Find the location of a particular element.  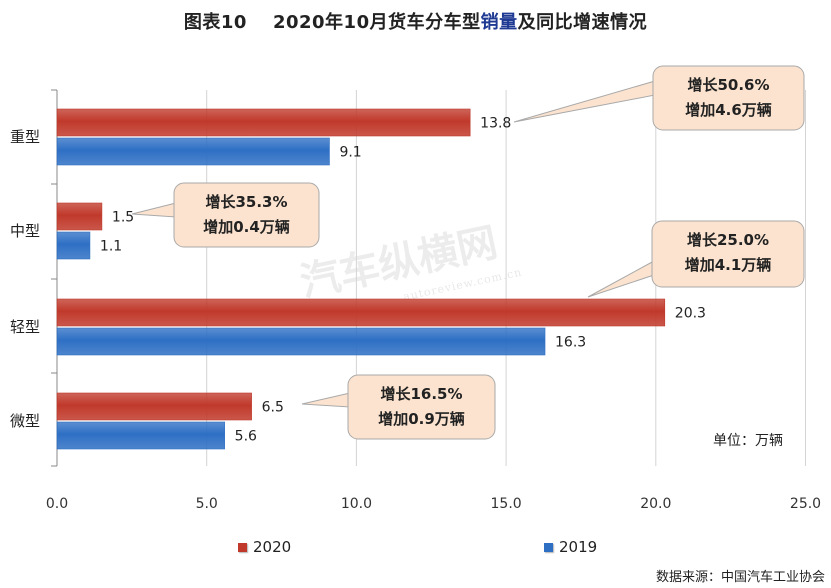

bar-2019-微型 is located at coordinates (140, 435).